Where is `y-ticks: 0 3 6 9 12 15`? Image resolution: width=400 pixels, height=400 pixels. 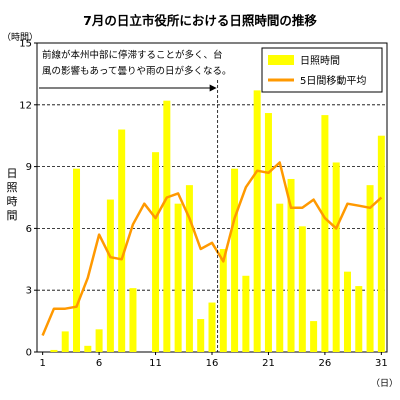 y-ticks: 0 3 6 9 12 15 is located at coordinates (28, 199).